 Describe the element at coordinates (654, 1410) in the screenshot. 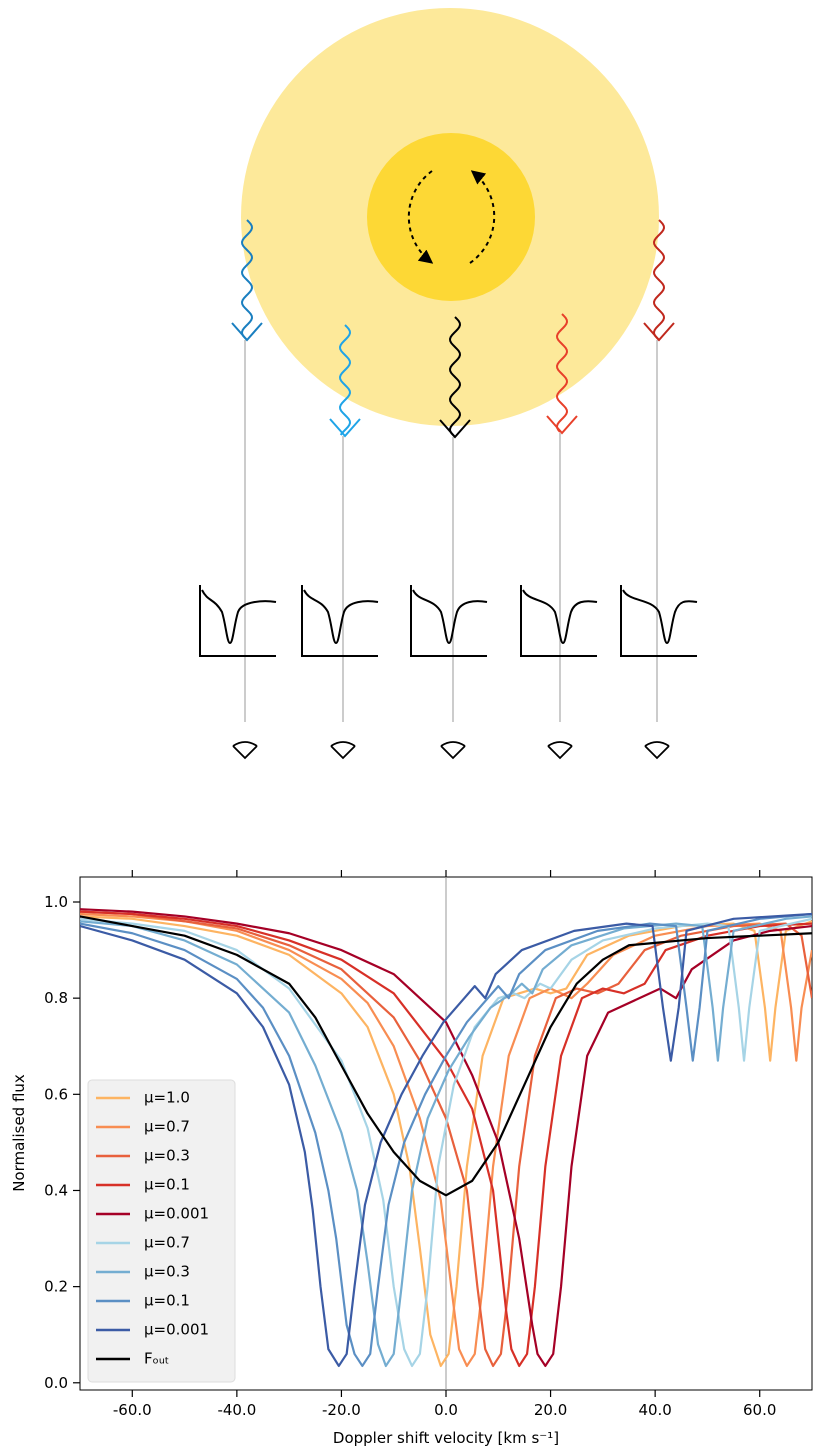

I see `x-tick-label: 40.0` at that location.